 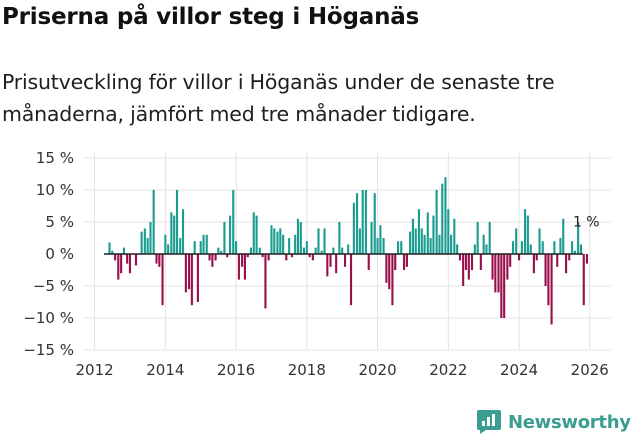 What do you see at coordinates (59, 222) in the screenshot?
I see `y-tick-label: 5 %` at bounding box center [59, 222].